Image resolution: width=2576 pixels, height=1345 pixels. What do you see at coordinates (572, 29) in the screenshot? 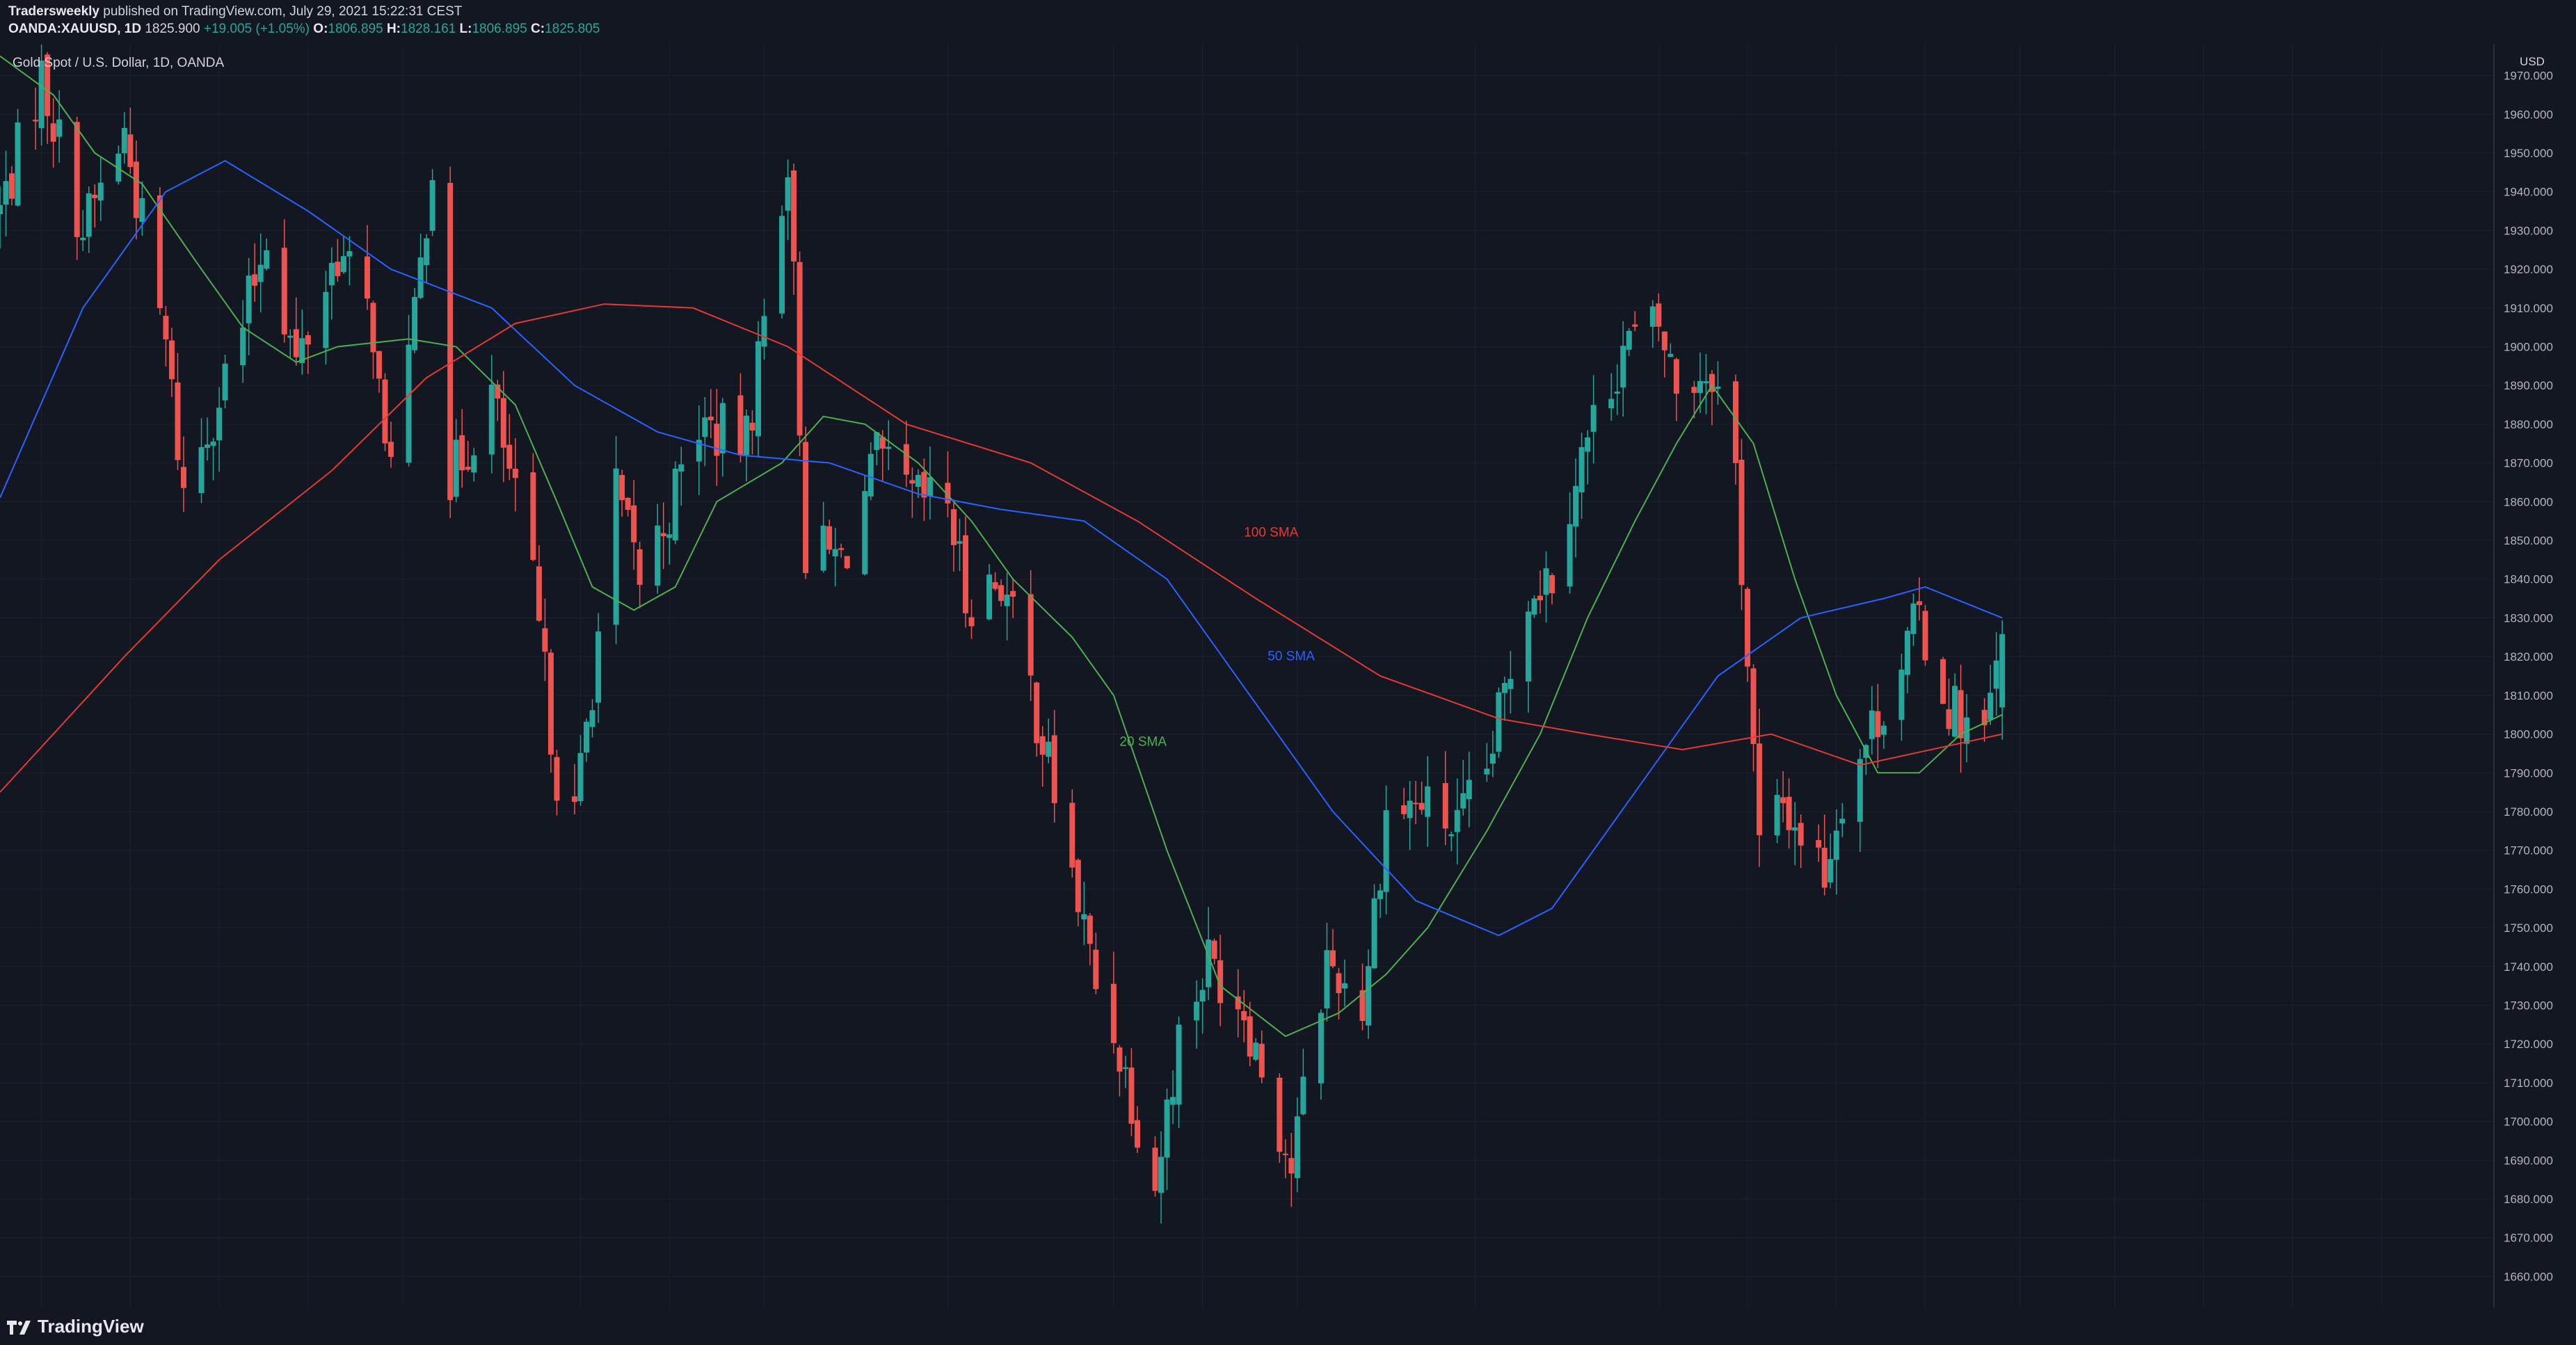
I see `close-value: 1825.805` at bounding box center [572, 29].